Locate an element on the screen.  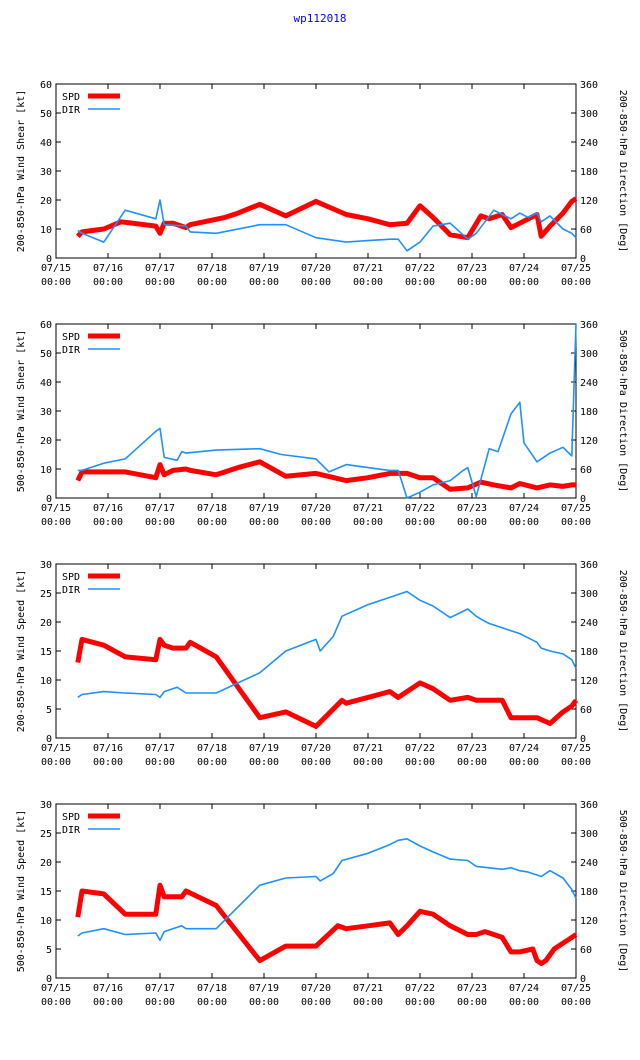
y-tick-label: 5 is located at coordinates (49, 710).